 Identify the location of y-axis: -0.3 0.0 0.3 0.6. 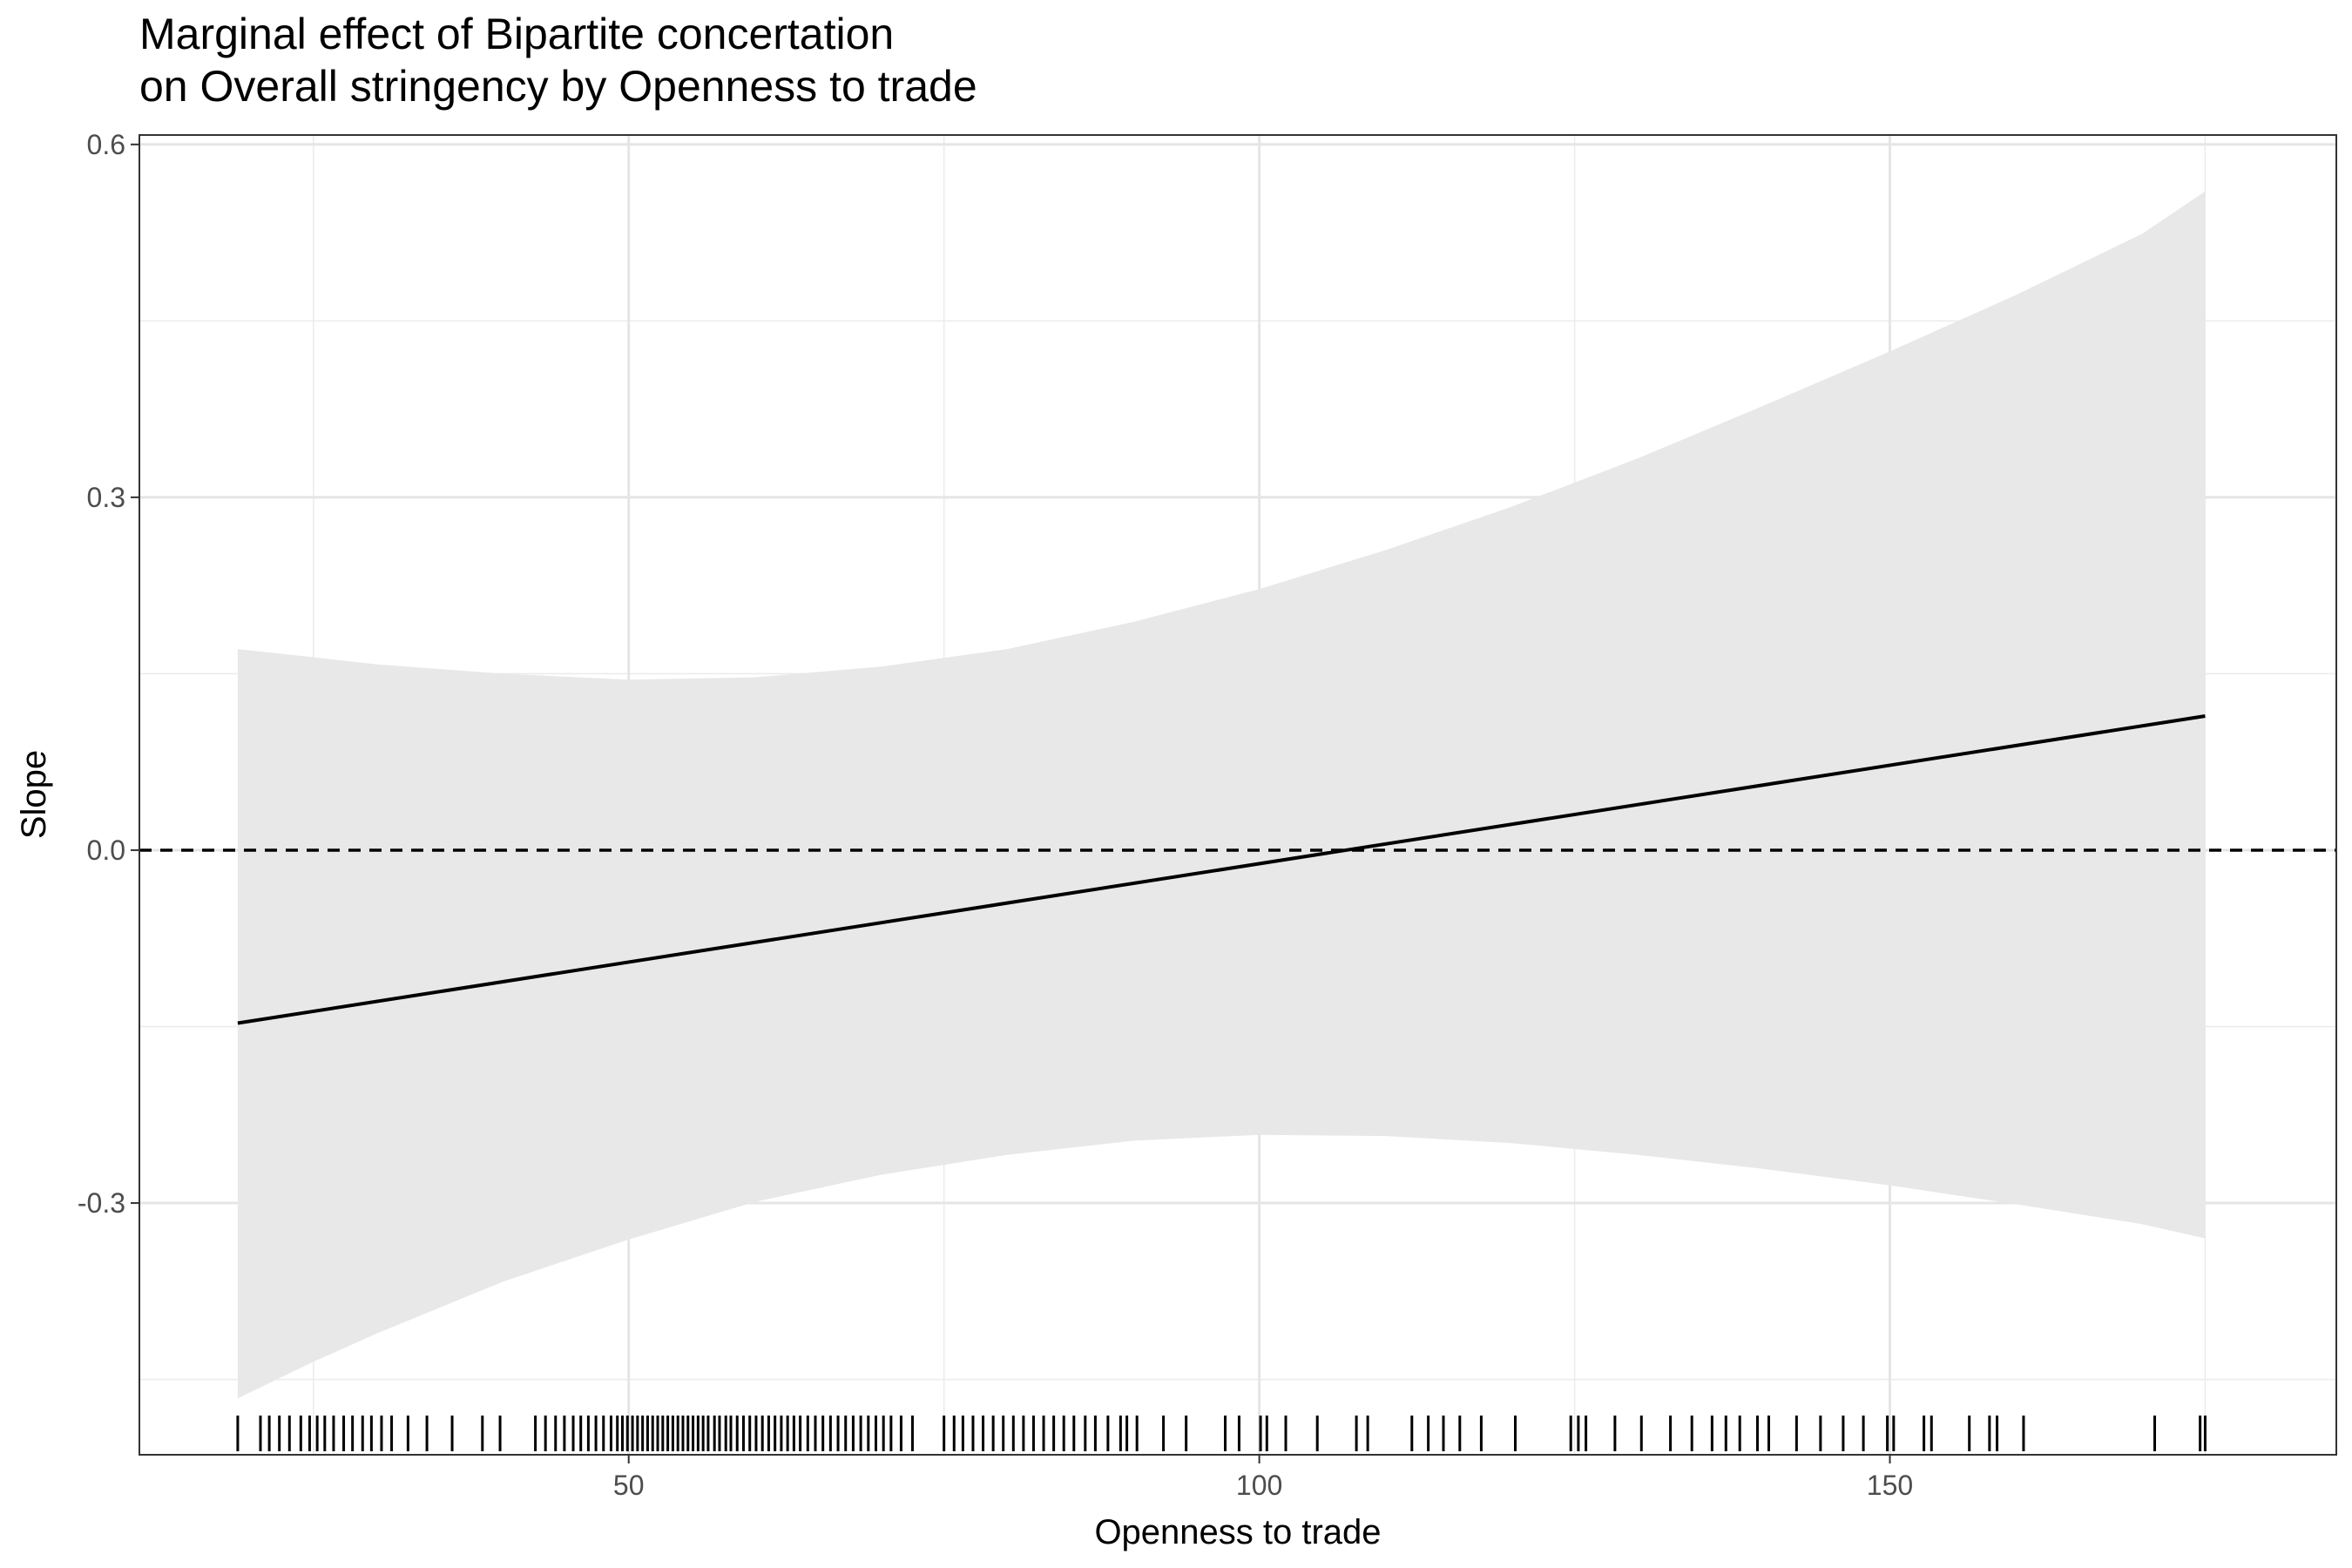
(109, 674).